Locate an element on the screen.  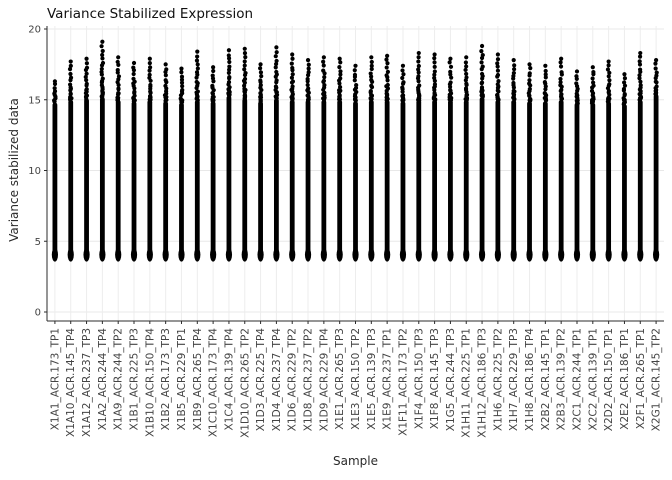
x-tick-label: X2C2_ACR.139_TP1 is located at coordinates (593, 379).